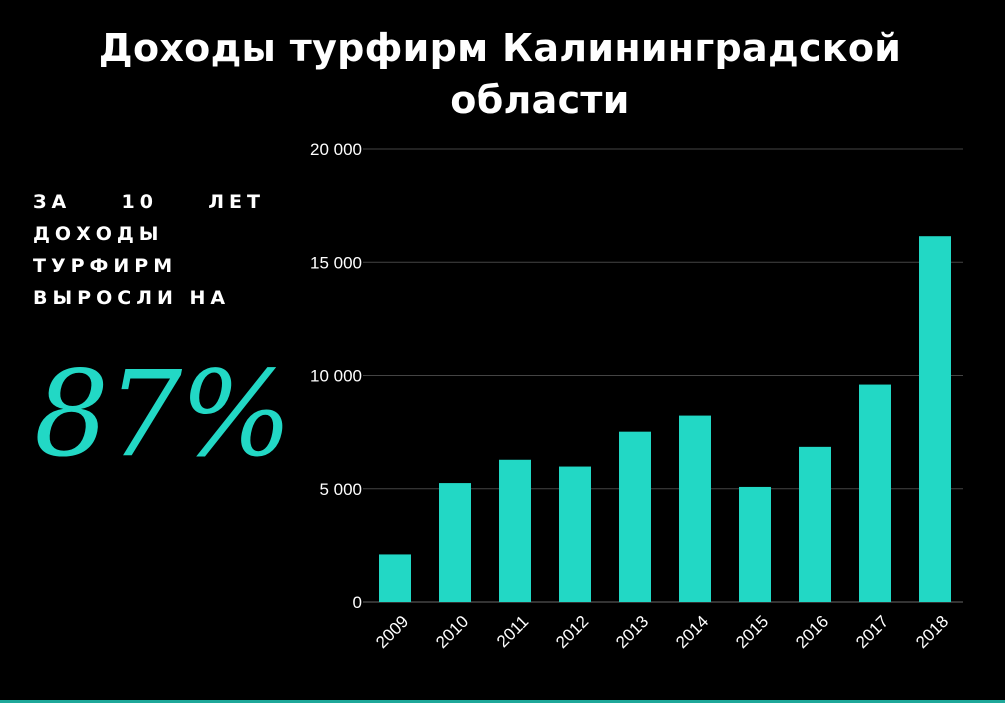 Image resolution: width=1005 pixels, height=703 pixels. I want to click on growth-percent: 87%, so click(163, 414).